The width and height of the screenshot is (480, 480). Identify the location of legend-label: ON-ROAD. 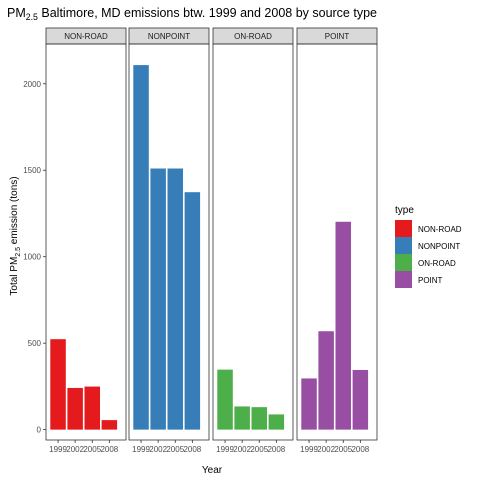
(437, 263).